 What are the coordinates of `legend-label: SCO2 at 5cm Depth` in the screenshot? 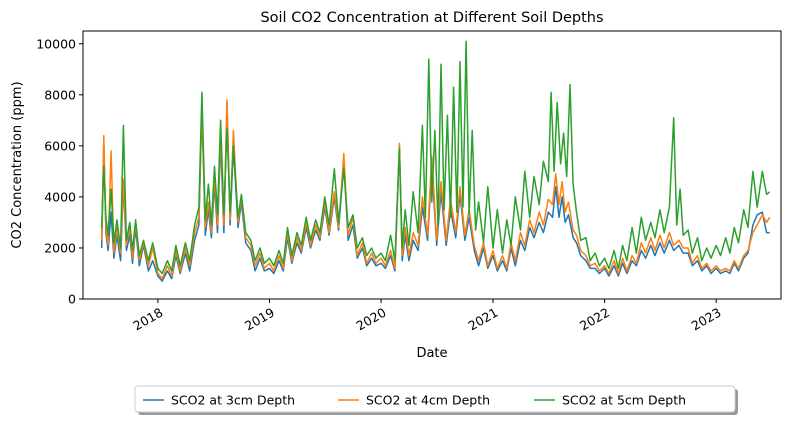 It's located at (624, 400).